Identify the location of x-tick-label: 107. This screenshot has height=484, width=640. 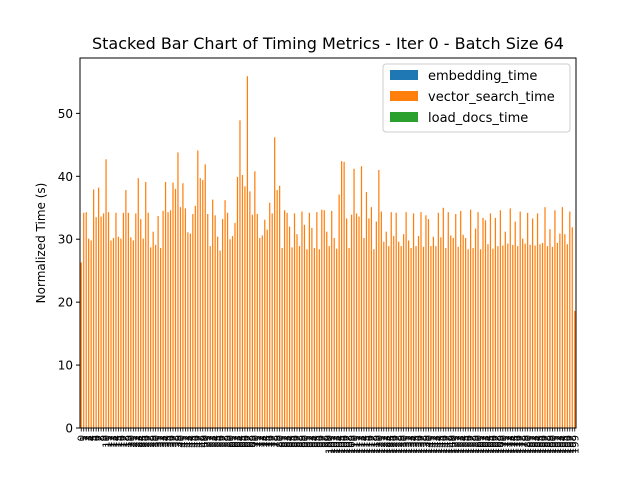
(347, 444).